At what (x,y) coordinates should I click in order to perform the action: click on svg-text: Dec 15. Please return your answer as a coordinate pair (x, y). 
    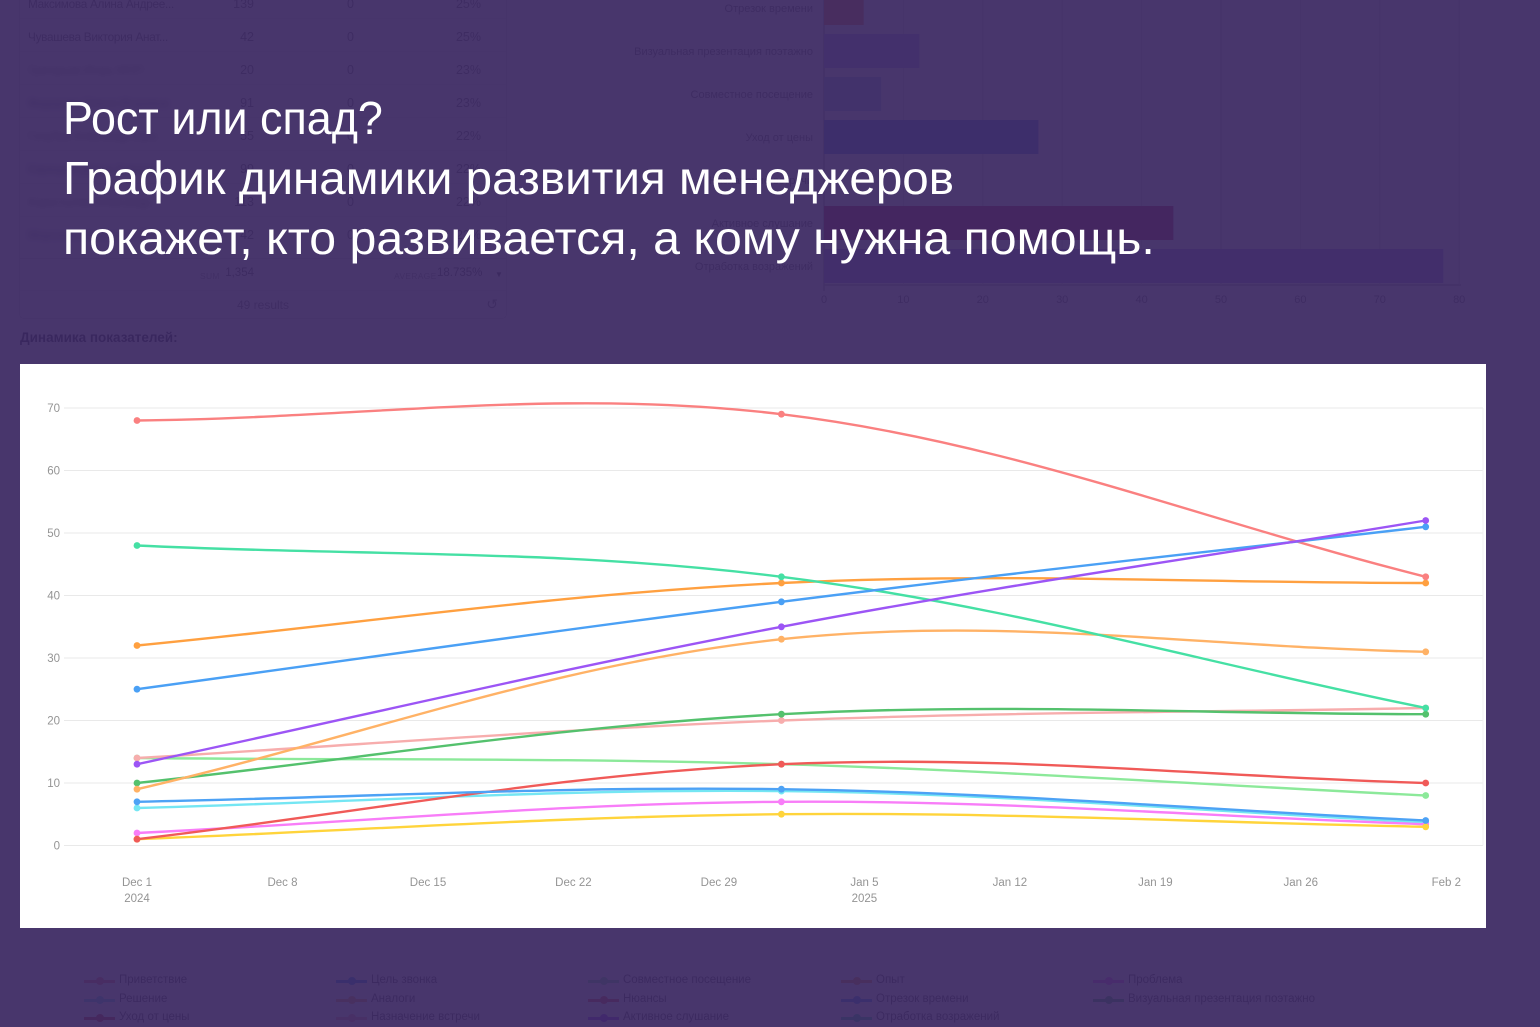
    Looking at the image, I should click on (428, 883).